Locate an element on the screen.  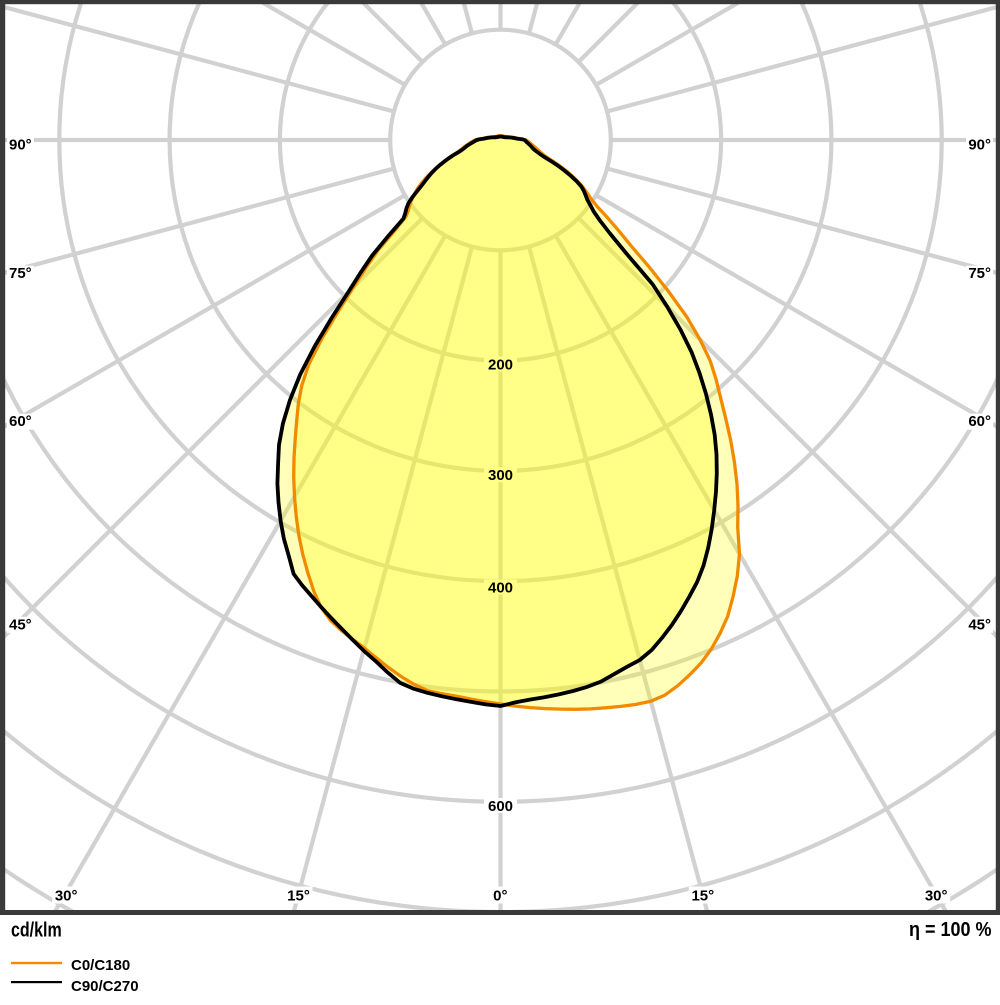
svg-text: 600 is located at coordinates (500, 806).